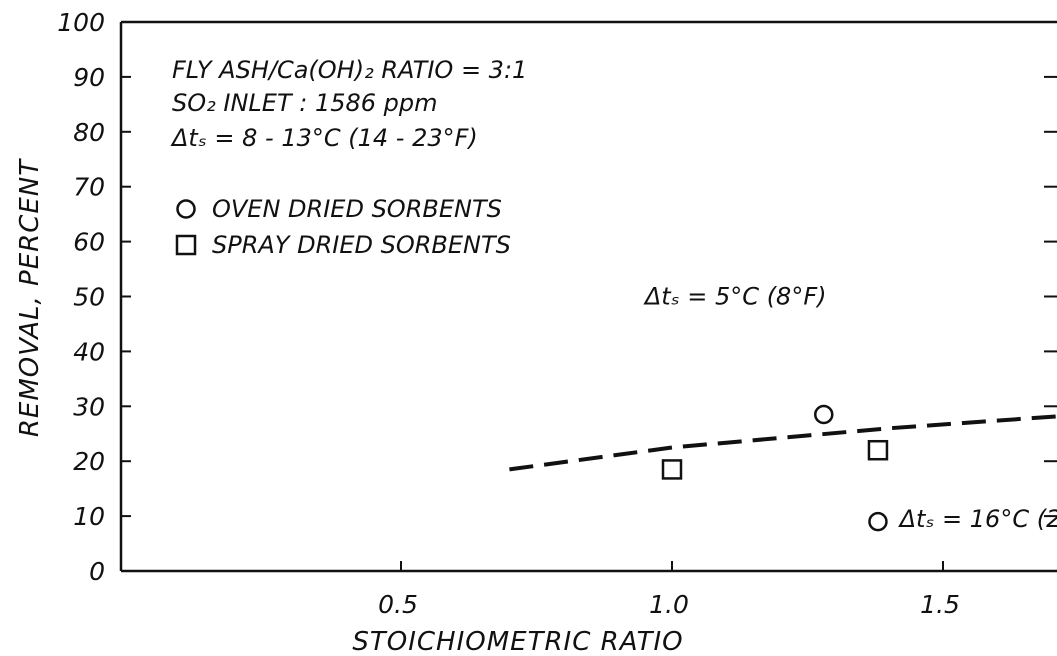 This screenshot has height=656, width=1057. Describe the element at coordinates (89, 351) in the screenshot. I see `y-tick-label: 40` at that location.